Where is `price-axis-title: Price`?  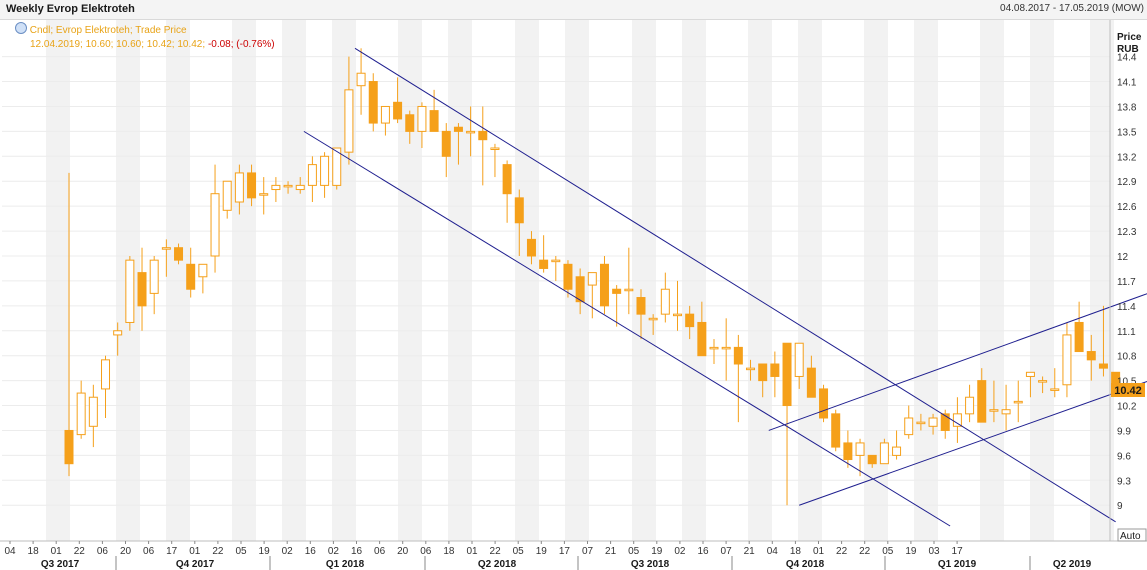
price-axis-title: Price is located at coordinates (1129, 37).